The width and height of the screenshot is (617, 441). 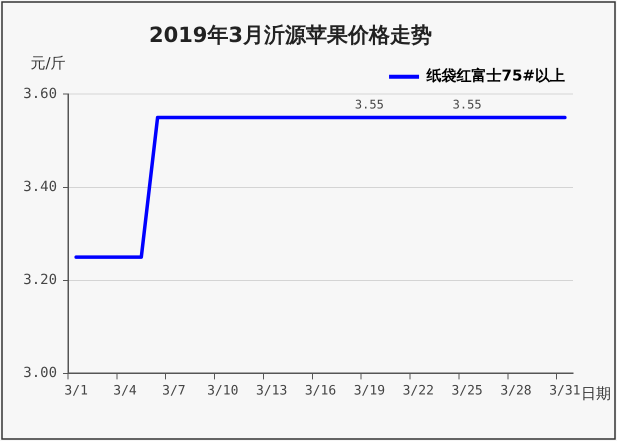 I want to click on x-tick-label: 3/19, so click(x=370, y=391).